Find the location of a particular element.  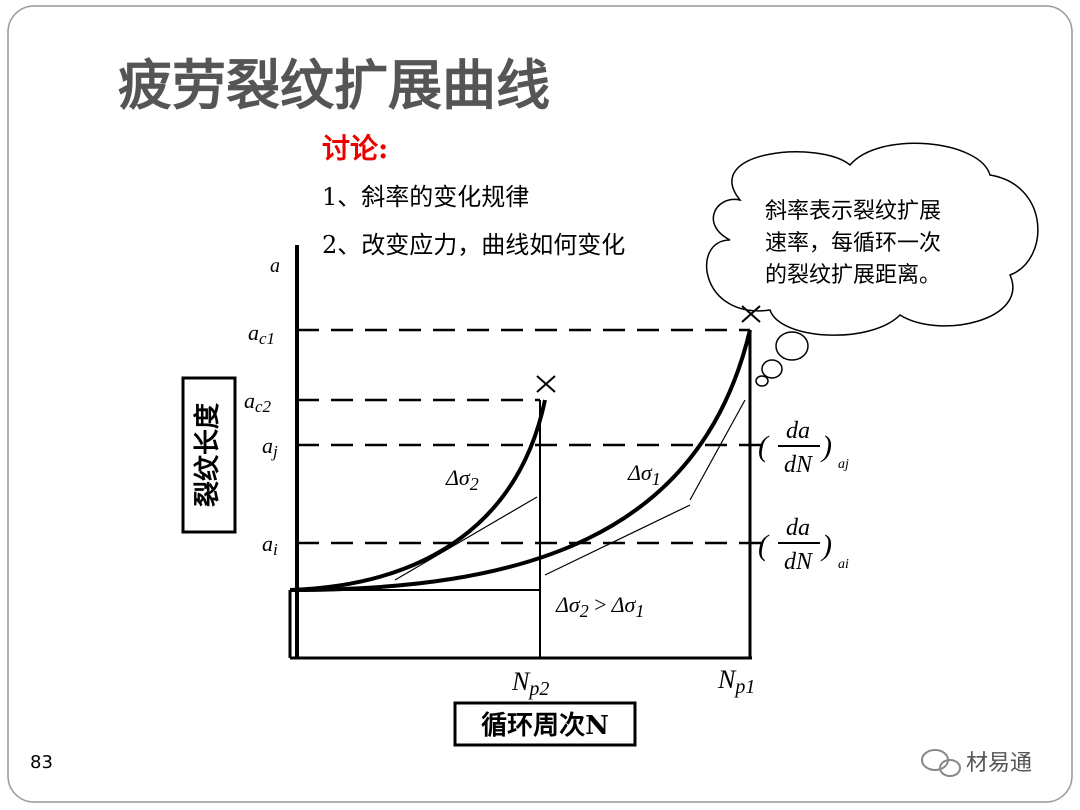

x-mark-label: Np2 is located at coordinates (530, 683).